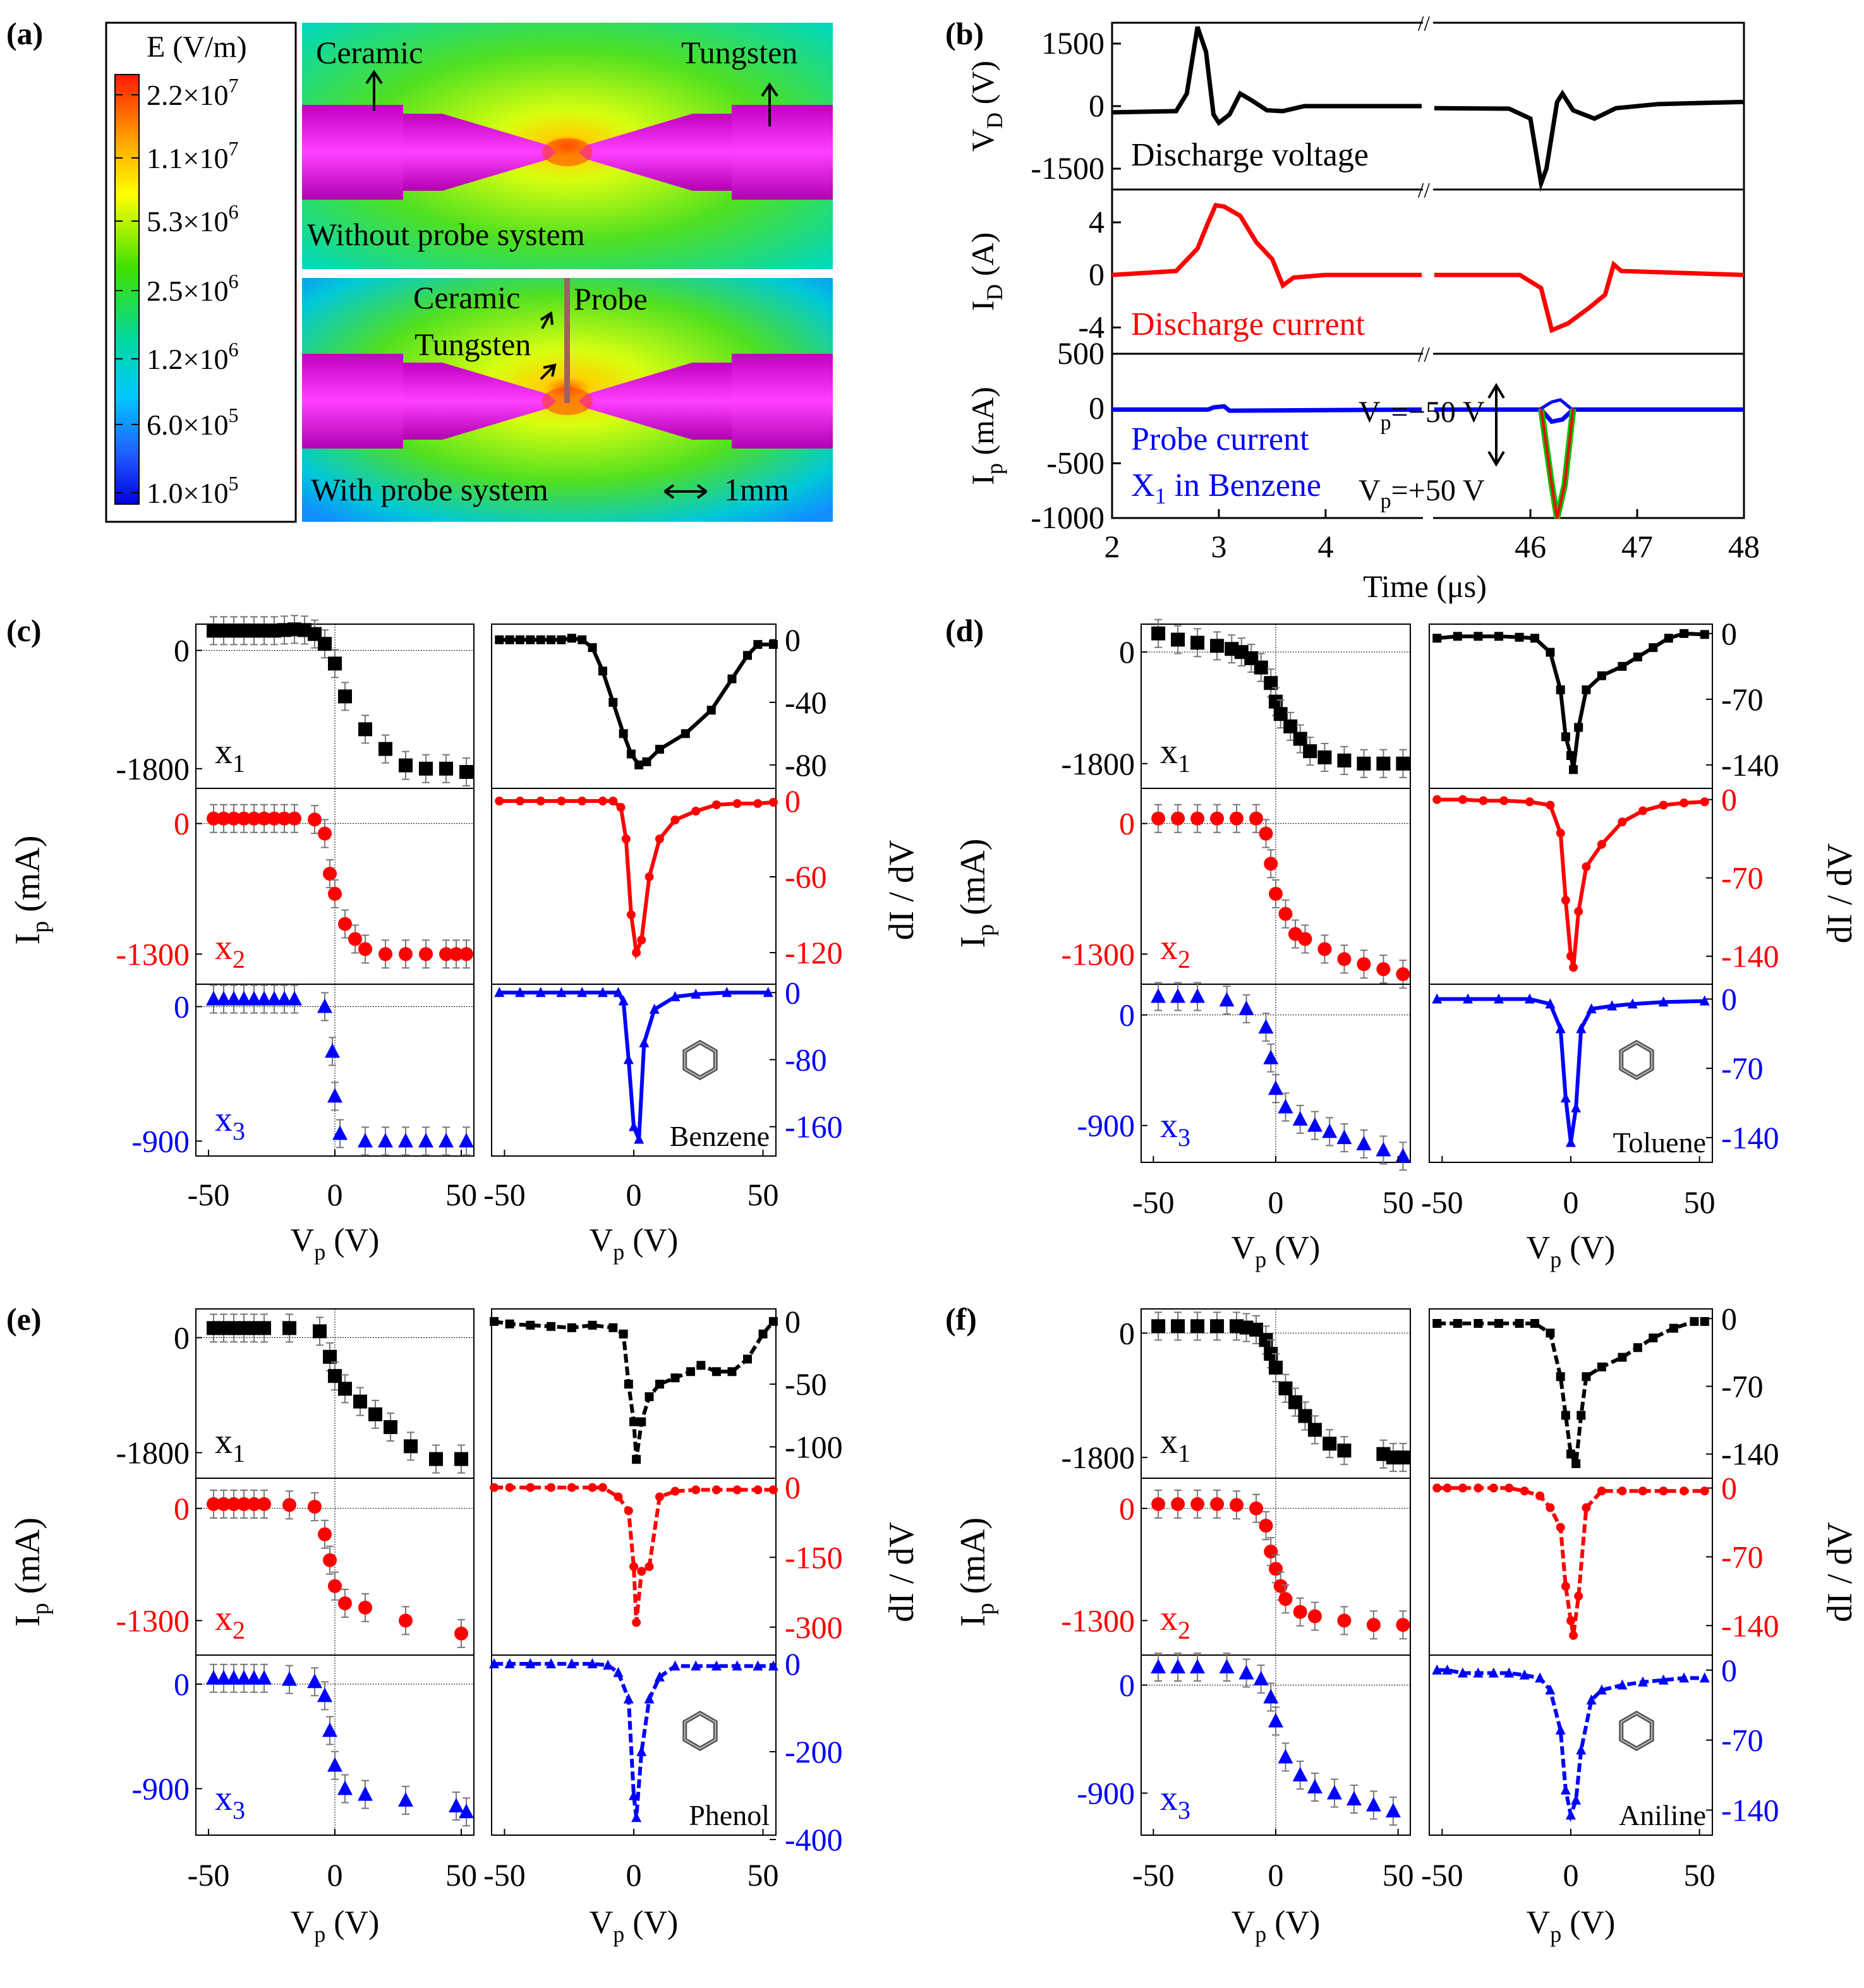 The width and height of the screenshot is (1864, 1988). What do you see at coordinates (1250, 155) in the screenshot?
I see `legend-voltage: Discharge voltage` at bounding box center [1250, 155].